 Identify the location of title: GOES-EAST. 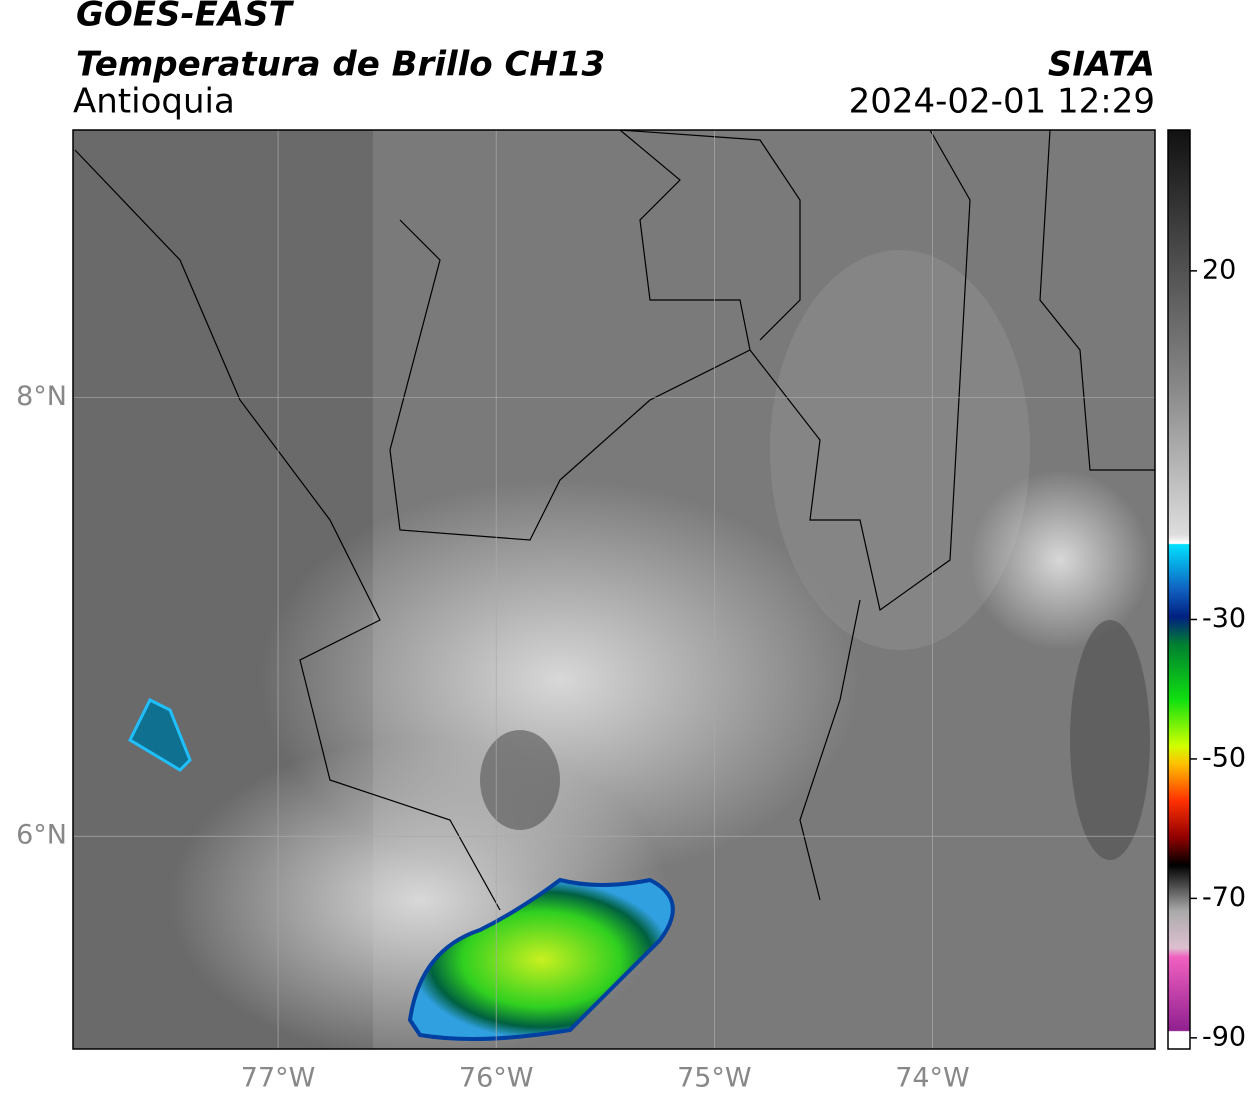
(185, 17).